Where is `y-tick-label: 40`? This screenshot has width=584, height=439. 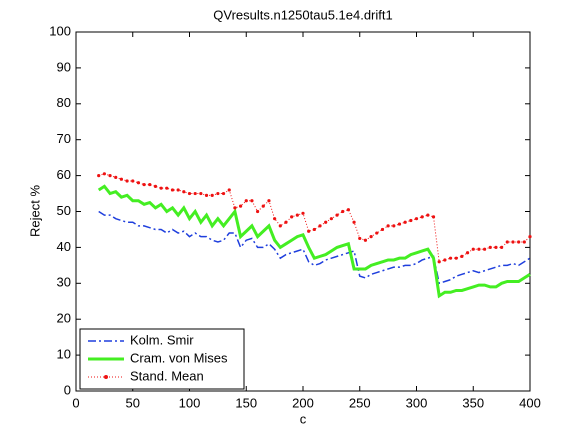
y-tick-label: 40 is located at coordinates (64, 246).